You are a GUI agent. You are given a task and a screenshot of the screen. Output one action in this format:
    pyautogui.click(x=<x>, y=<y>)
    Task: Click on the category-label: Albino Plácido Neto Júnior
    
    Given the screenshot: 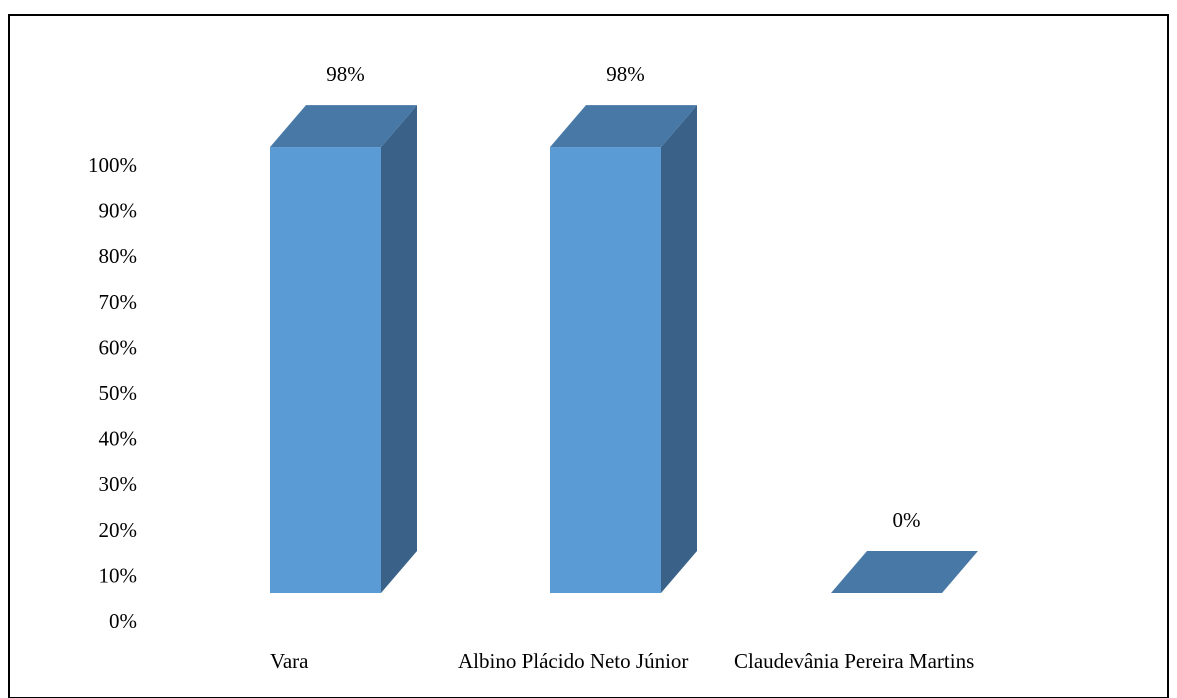 What is the action you would take?
    pyautogui.click(x=573, y=661)
    